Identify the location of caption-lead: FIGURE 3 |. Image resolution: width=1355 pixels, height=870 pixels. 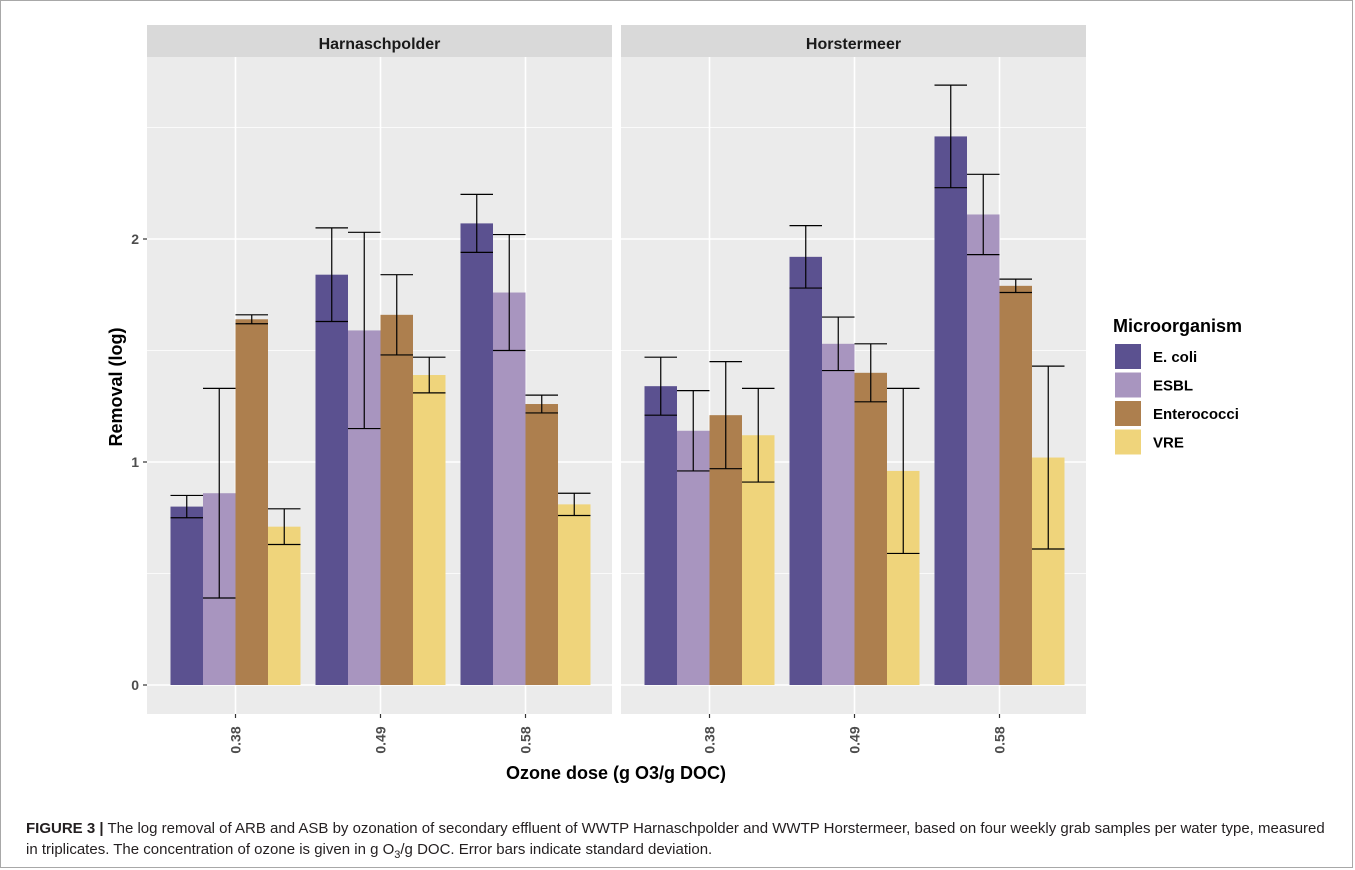
(65, 828).